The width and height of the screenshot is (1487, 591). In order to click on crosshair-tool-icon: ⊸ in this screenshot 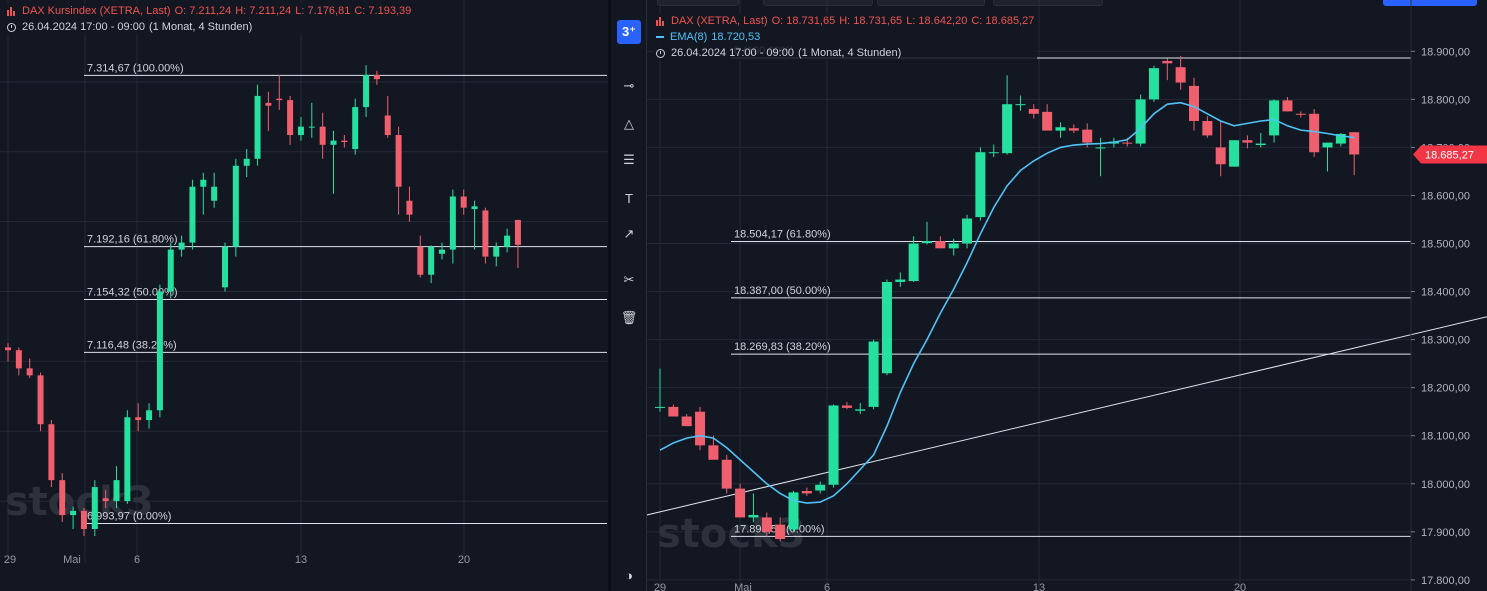, I will do `click(629, 85)`.